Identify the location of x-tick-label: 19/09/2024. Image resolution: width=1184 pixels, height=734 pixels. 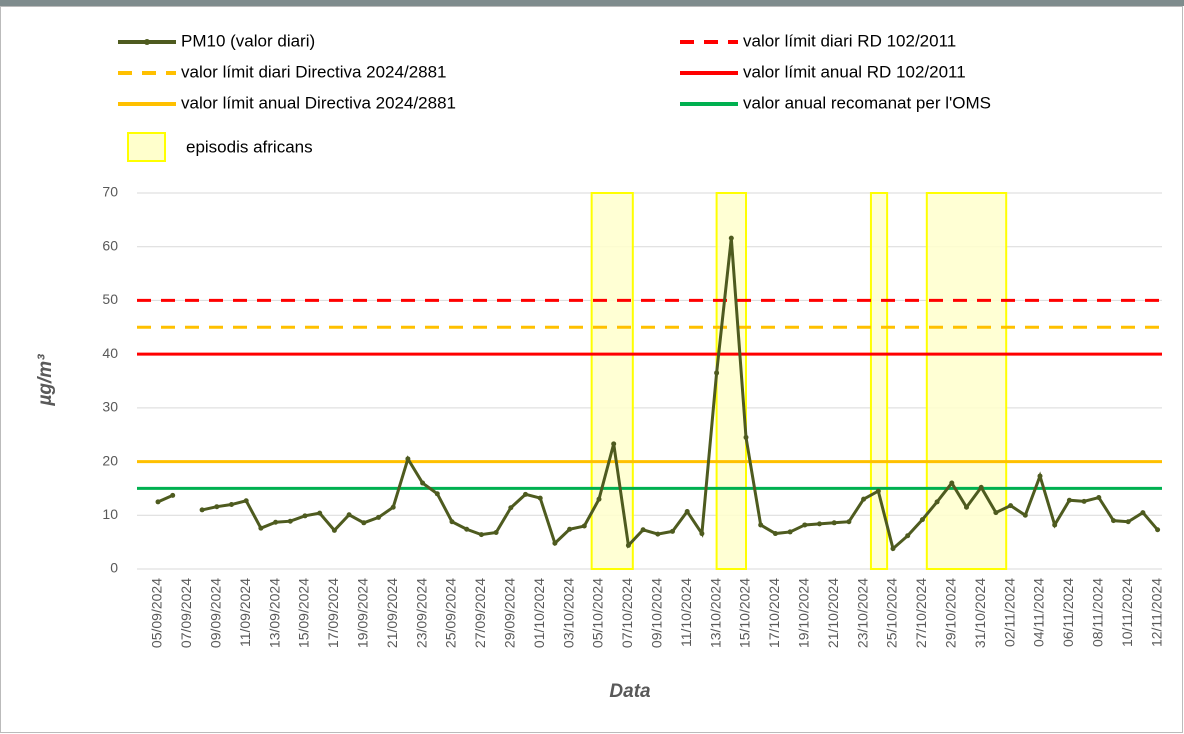
(363, 613).